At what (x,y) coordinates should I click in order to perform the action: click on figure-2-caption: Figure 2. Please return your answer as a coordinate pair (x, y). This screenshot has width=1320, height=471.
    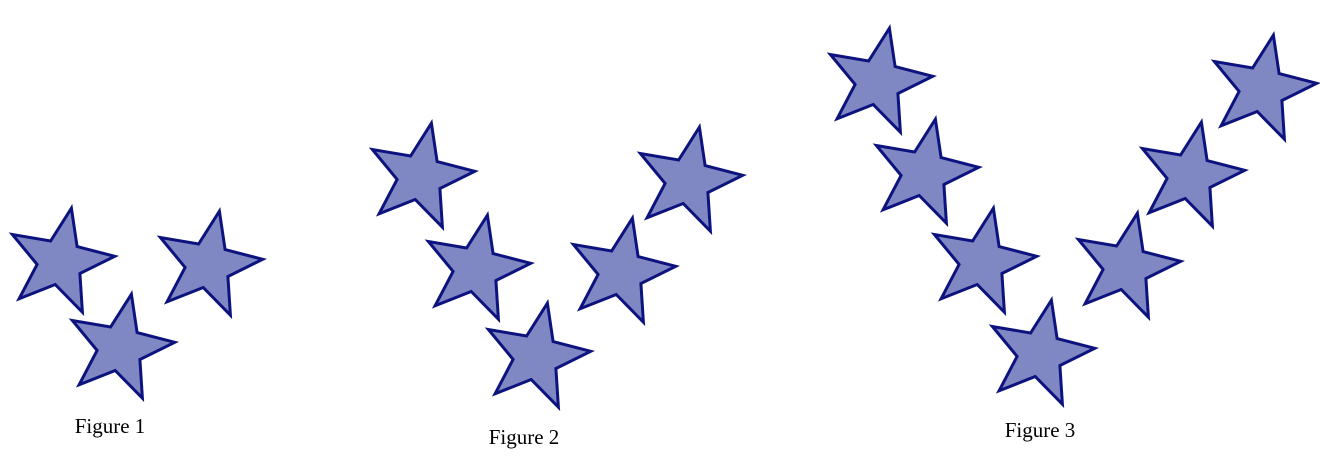
    Looking at the image, I should click on (524, 437).